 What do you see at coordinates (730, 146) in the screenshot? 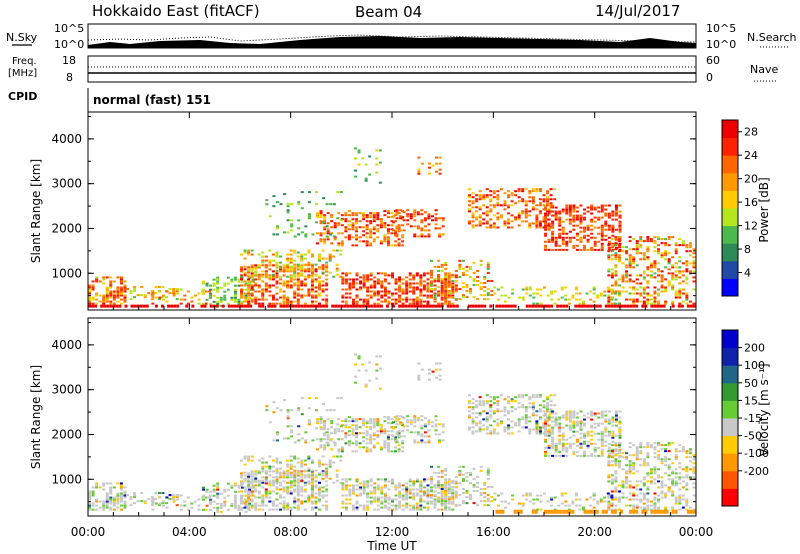
I see `colorbar-swatch` at bounding box center [730, 146].